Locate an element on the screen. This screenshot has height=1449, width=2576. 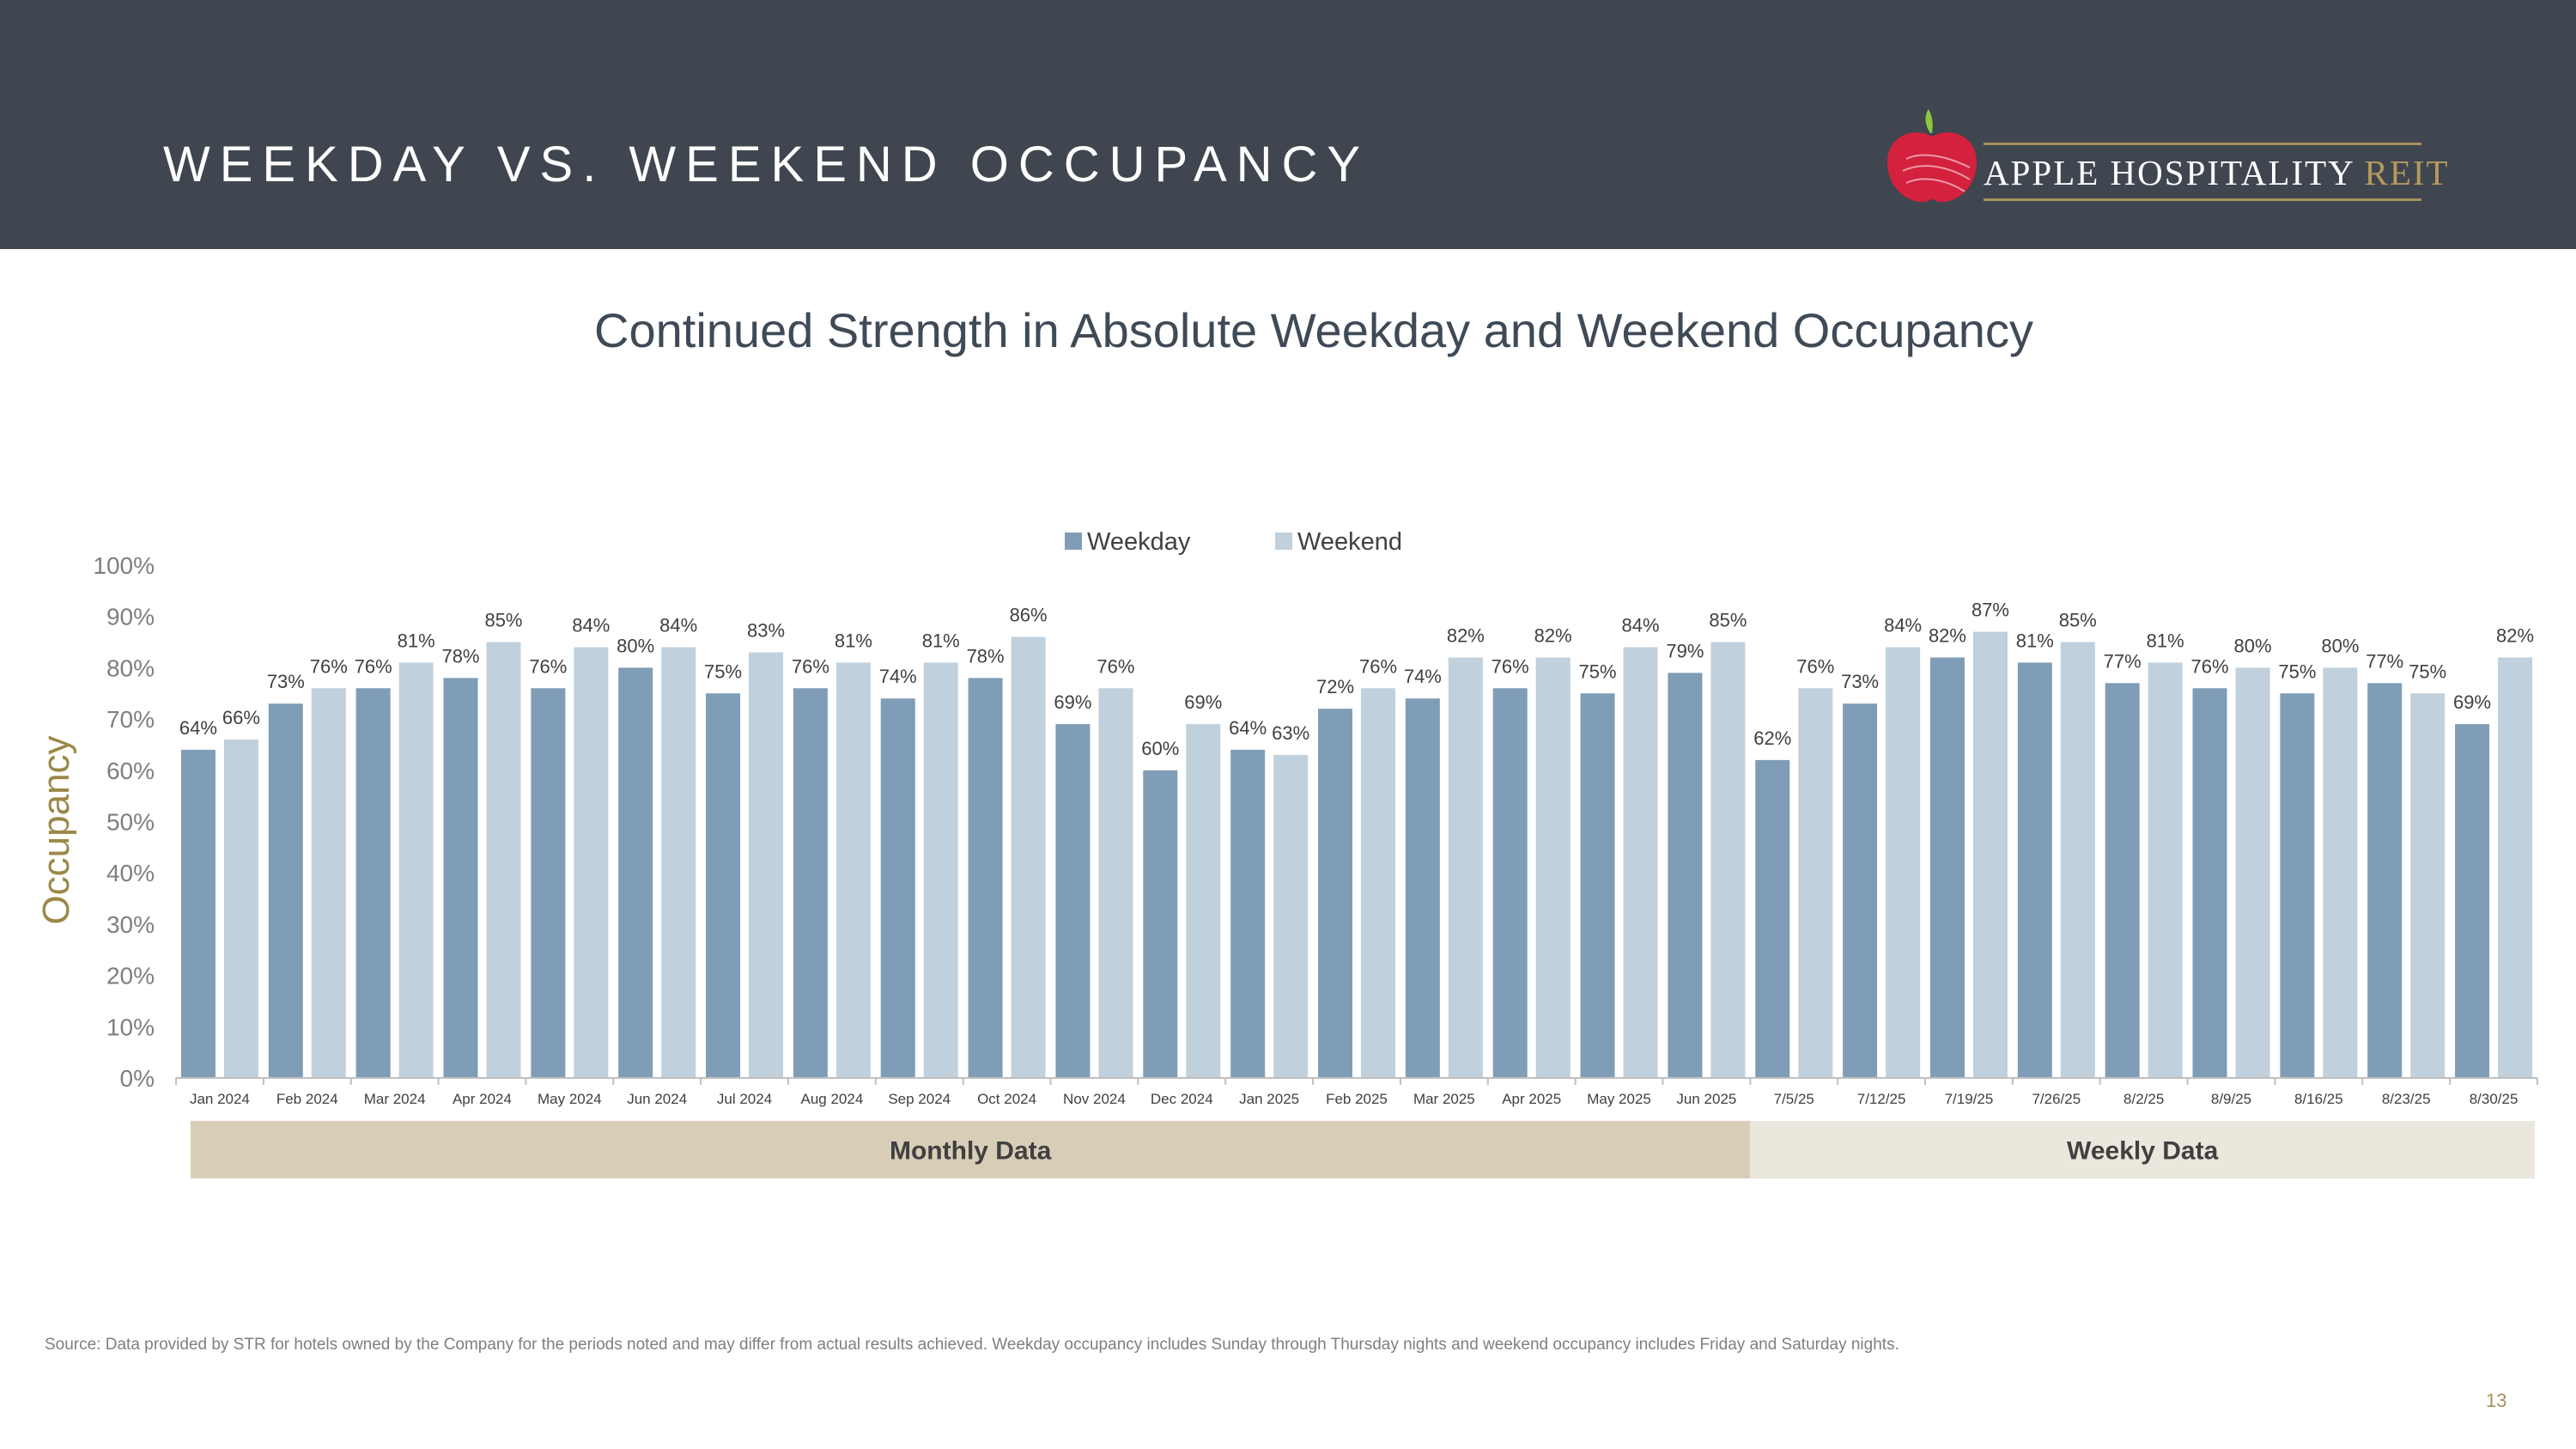
x-tick-label: 8/16/25 is located at coordinates (2318, 1099).